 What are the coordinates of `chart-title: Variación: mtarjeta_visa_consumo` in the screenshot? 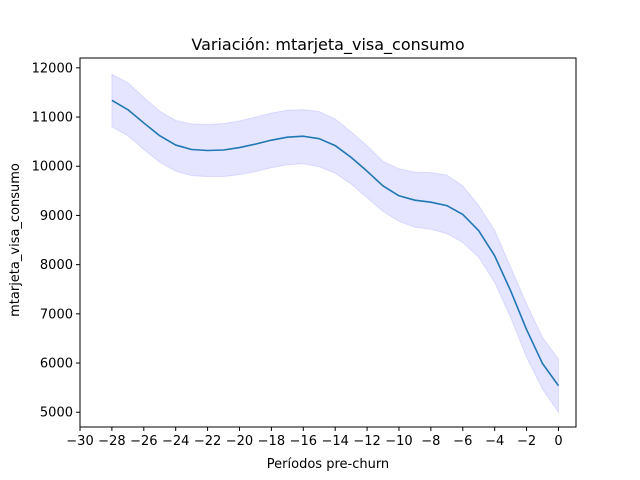 It's located at (327, 45).